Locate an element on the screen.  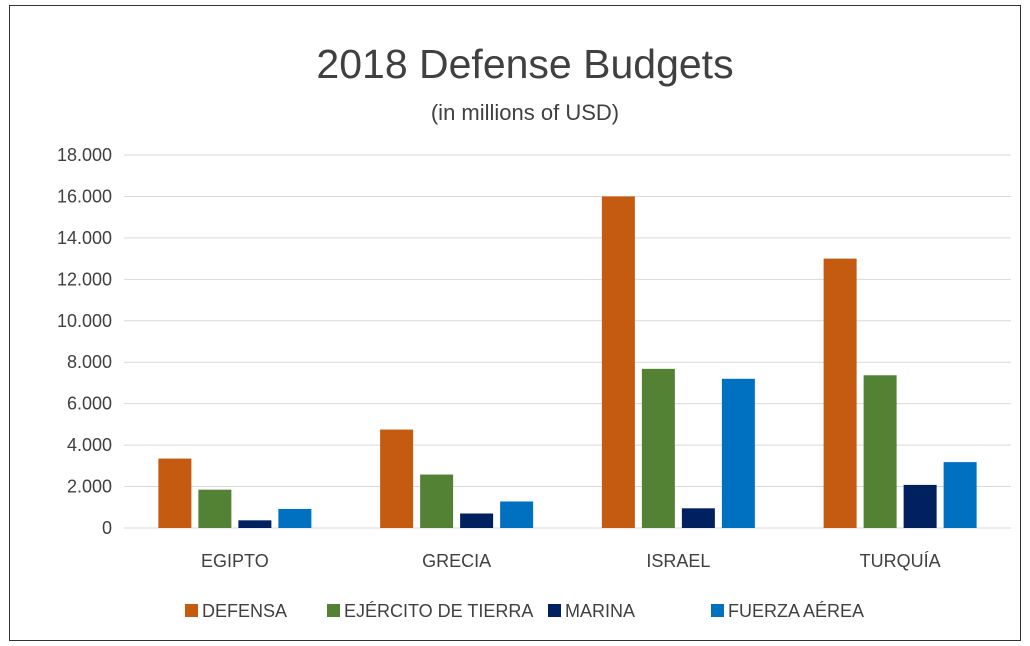
y-tick-label: 2.000 is located at coordinates (89, 487).